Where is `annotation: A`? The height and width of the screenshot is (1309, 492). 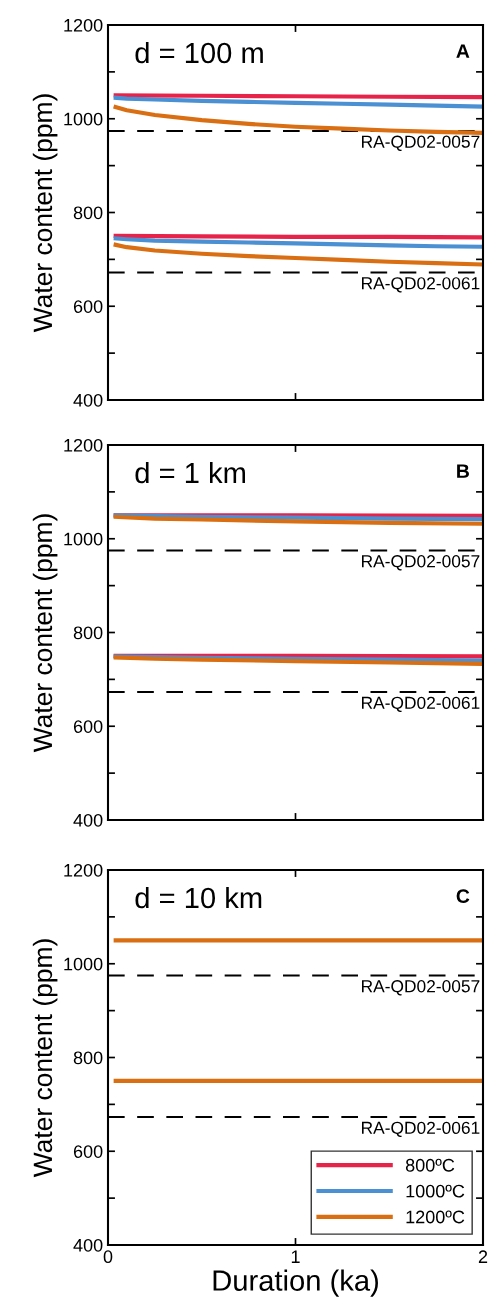 annotation: A is located at coordinates (463, 51).